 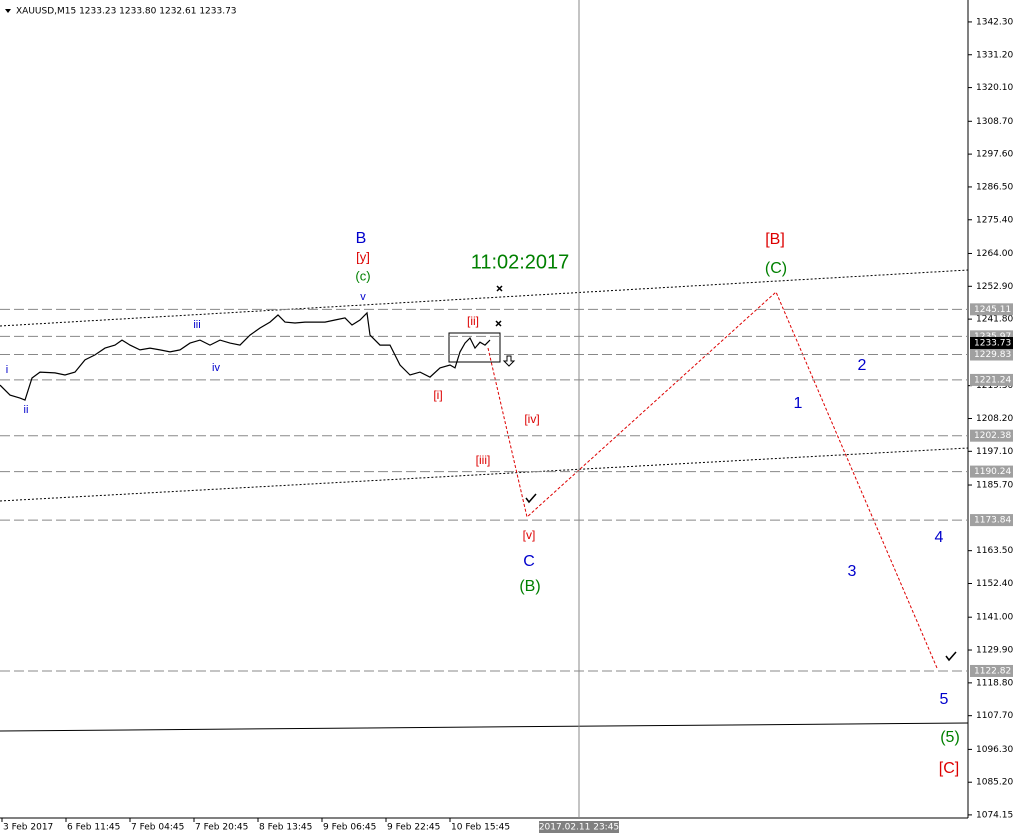 I want to click on last-price-bg, so click(x=991, y=342).